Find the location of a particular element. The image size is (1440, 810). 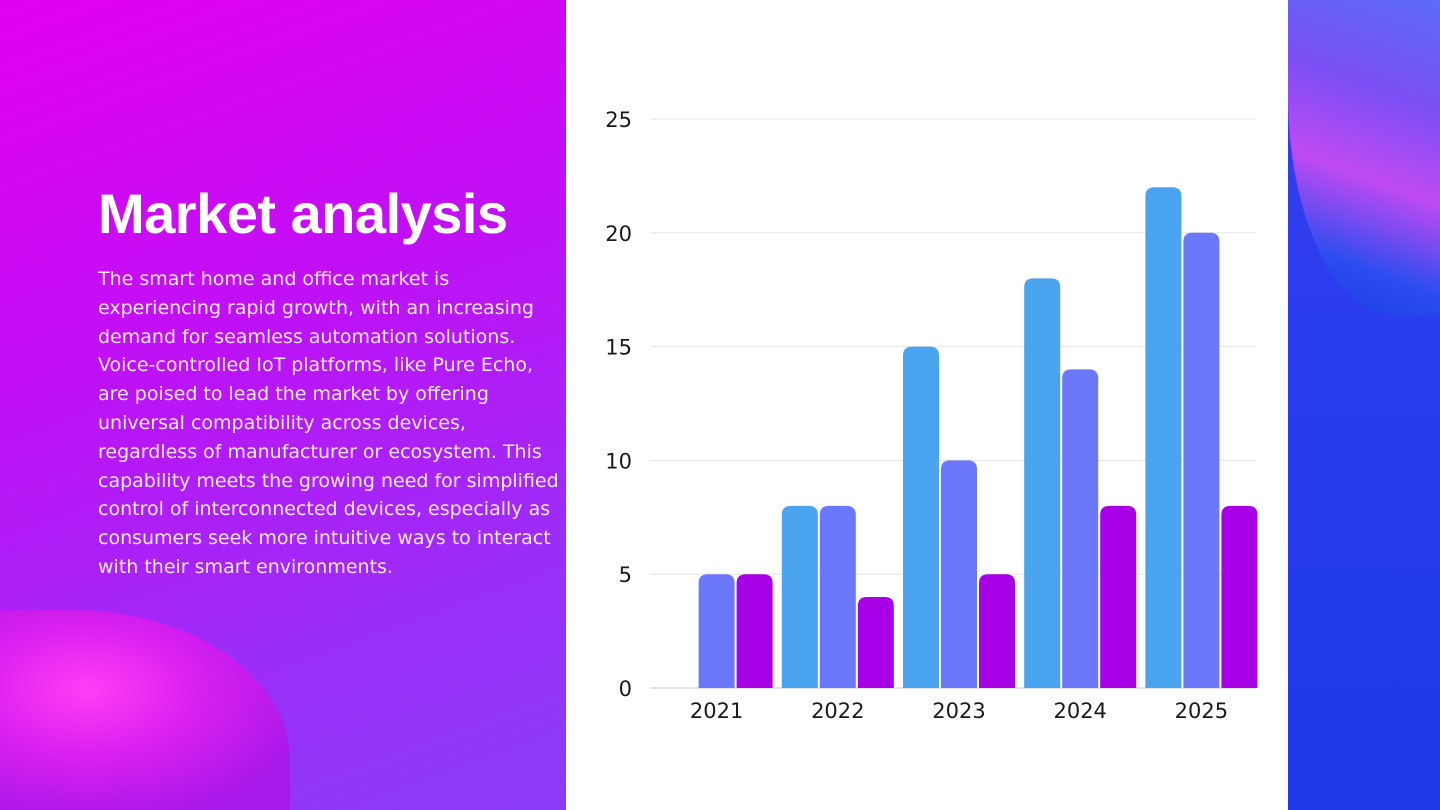

x-tick-label: 2021 is located at coordinates (716, 711).